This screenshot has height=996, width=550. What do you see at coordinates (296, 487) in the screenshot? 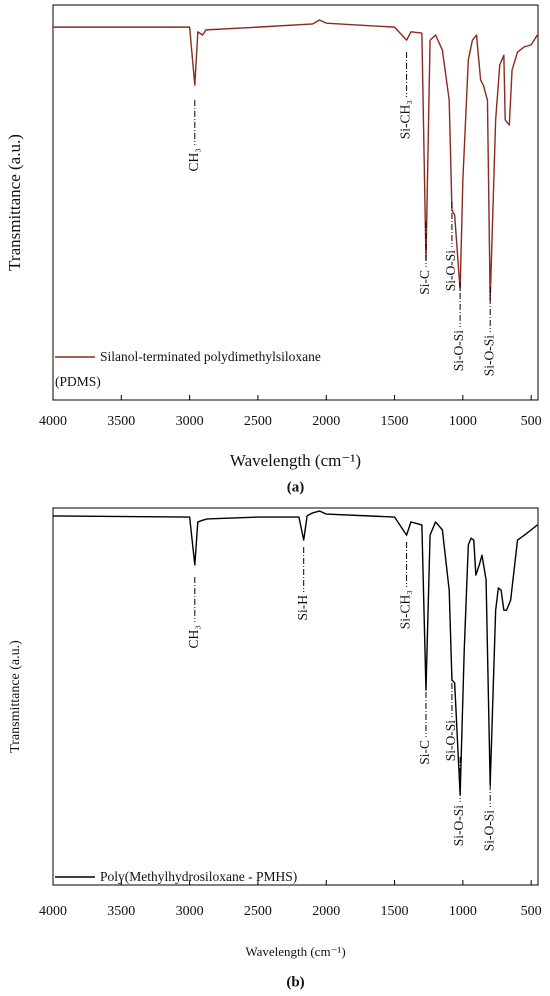
I see `caption: (a)` at bounding box center [296, 487].